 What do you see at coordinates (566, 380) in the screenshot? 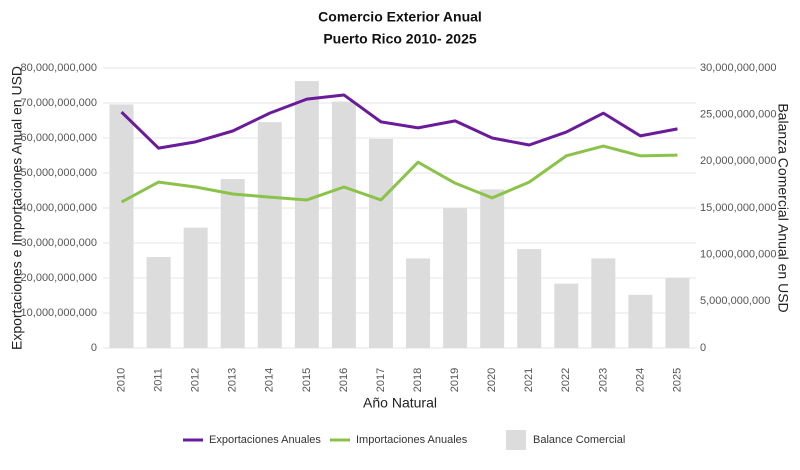
I see `x-tick-label: 2022` at bounding box center [566, 380].